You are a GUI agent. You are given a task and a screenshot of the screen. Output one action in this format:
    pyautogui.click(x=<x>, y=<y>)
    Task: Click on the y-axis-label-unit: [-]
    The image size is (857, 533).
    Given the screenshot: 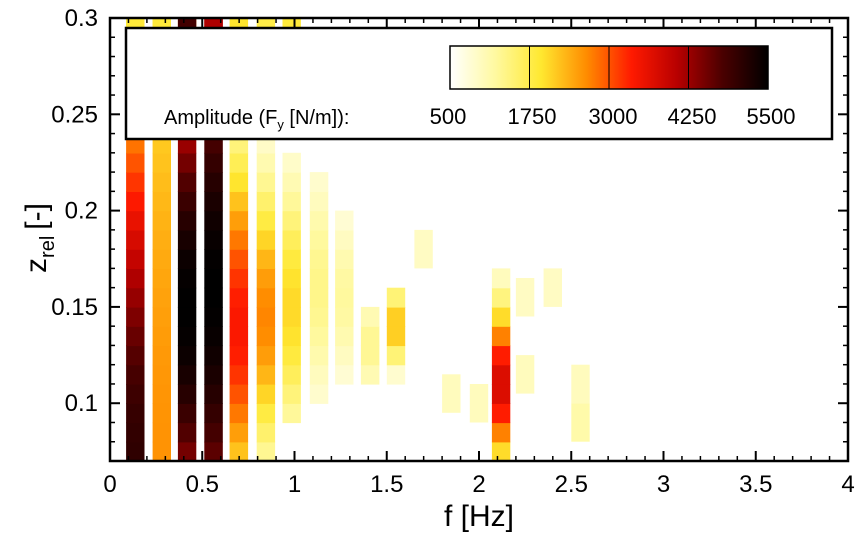 What is the action you would take?
    pyautogui.click(x=36, y=216)
    